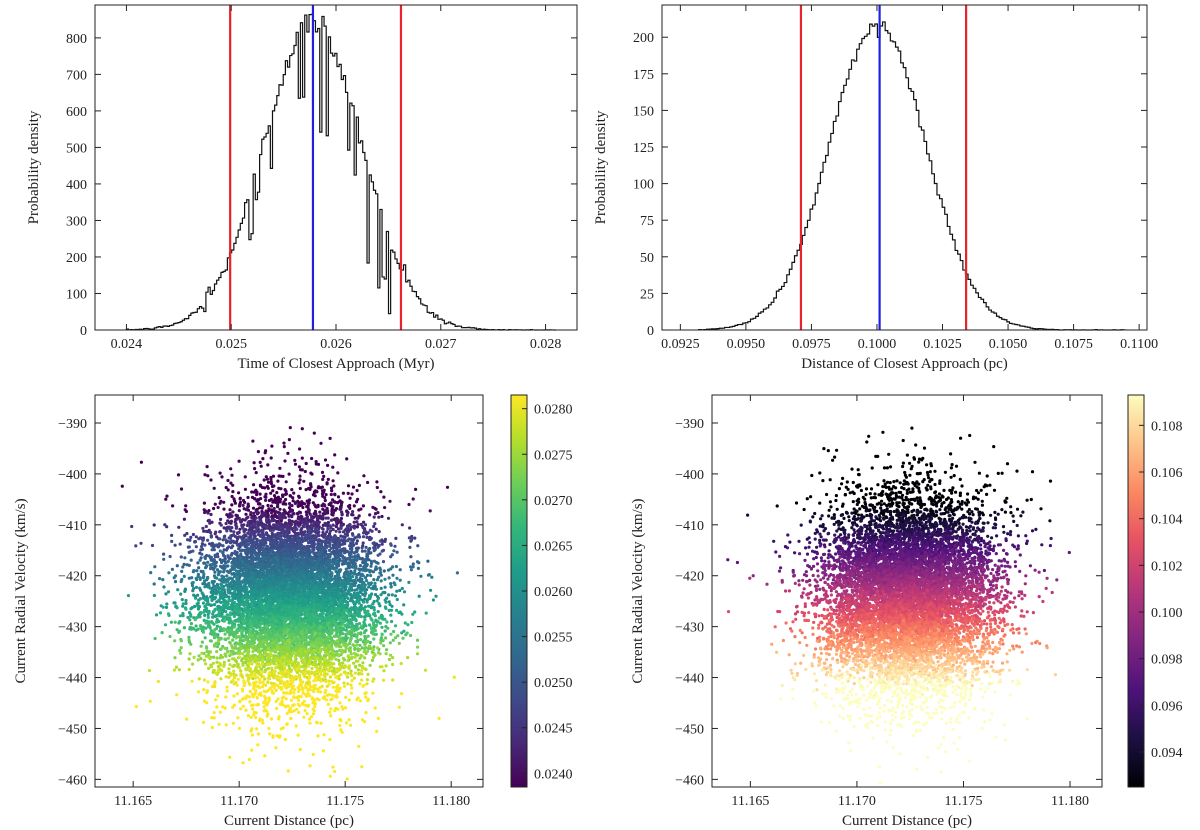  Describe the element at coordinates (336, 344) in the screenshot. I see `x-tick-label: 0.026` at that location.